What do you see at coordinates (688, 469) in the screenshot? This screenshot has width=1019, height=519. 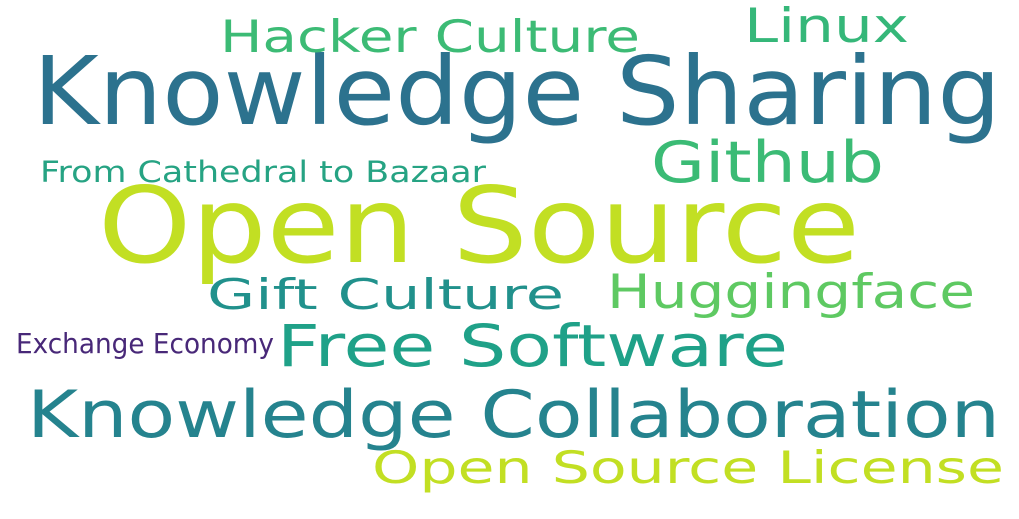 I see `word-open-source-license: Open Source License` at bounding box center [688, 469].